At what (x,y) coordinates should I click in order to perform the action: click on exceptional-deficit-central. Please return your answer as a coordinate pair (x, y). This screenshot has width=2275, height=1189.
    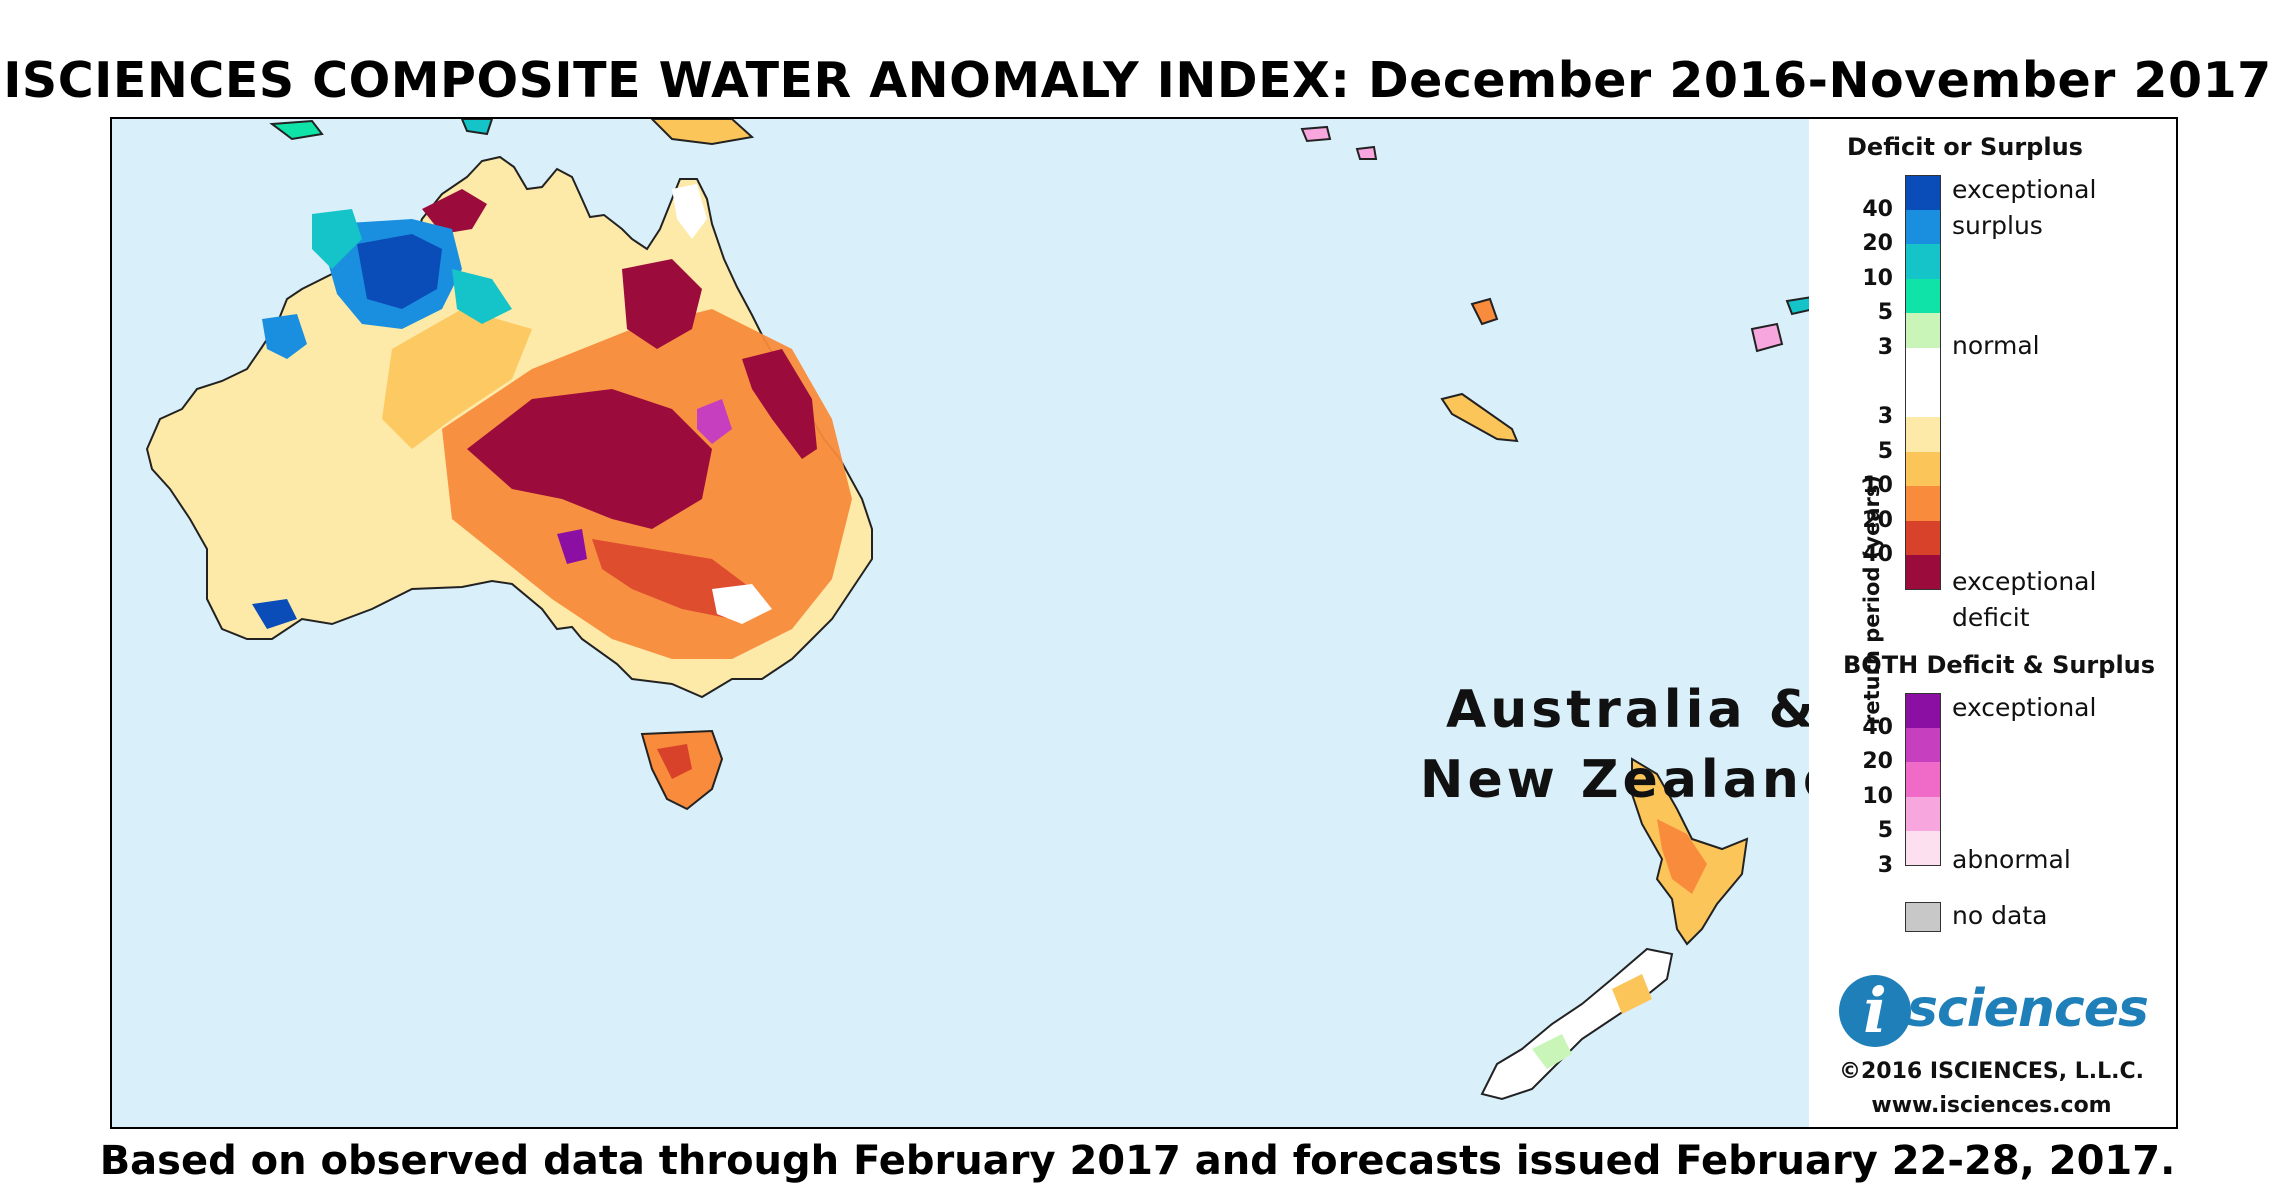
    Looking at the image, I should click on (589, 459).